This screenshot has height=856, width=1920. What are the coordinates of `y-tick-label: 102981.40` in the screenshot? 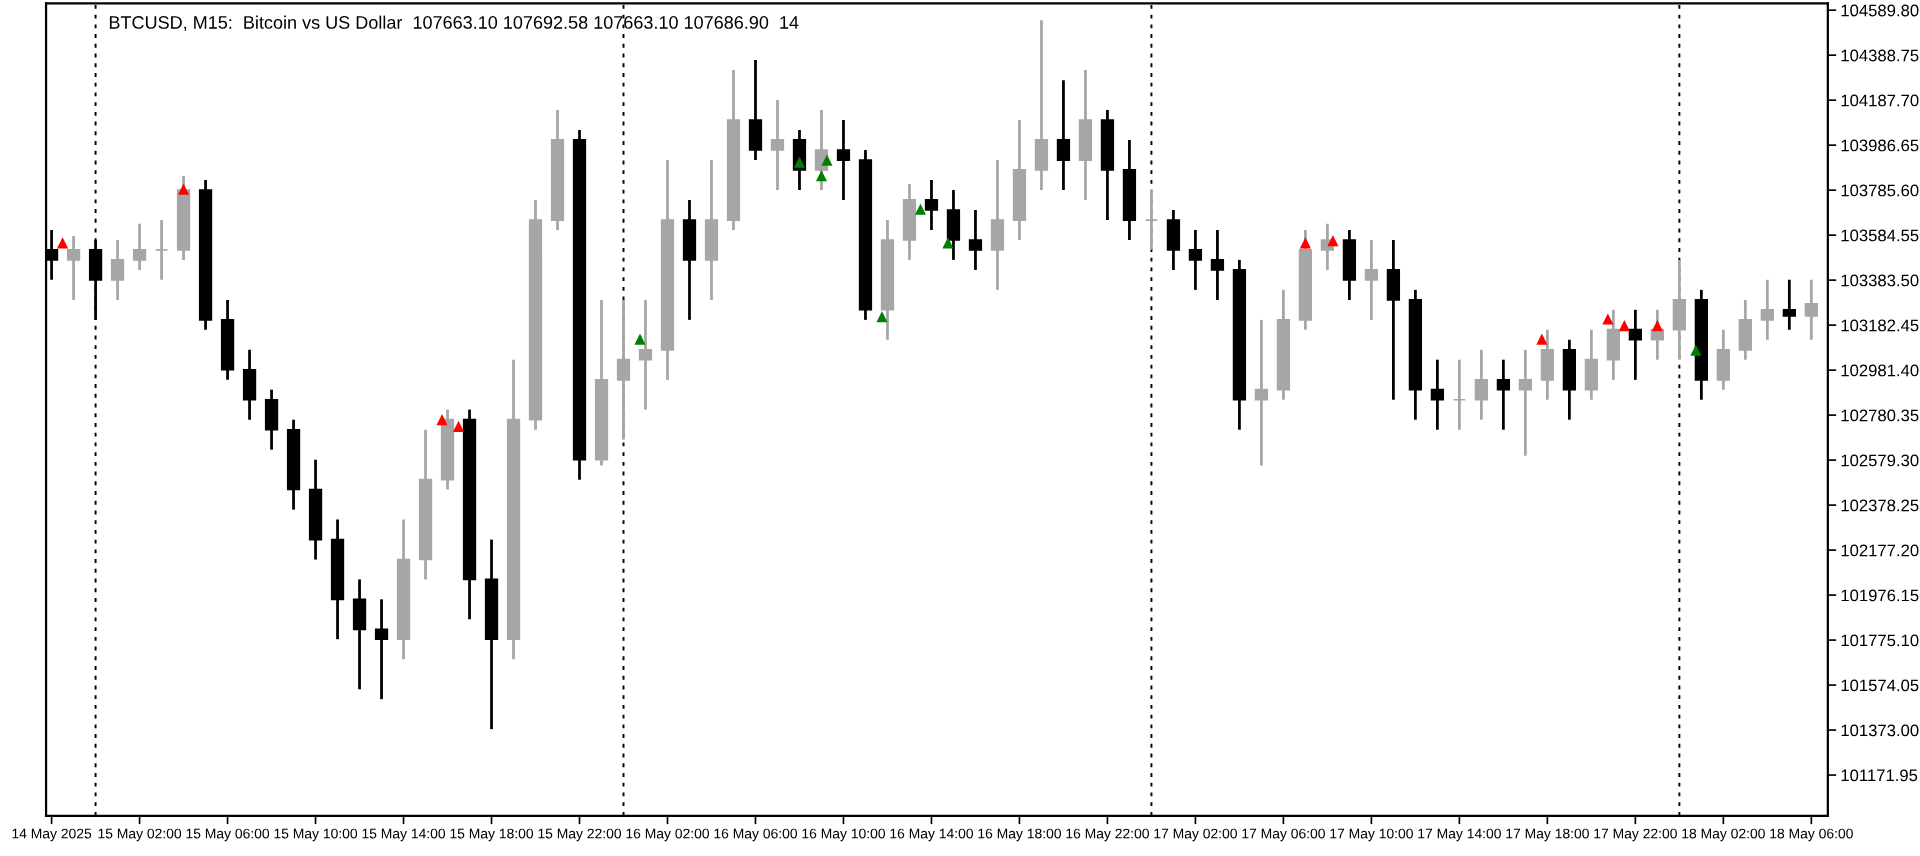 It's located at (1880, 370).